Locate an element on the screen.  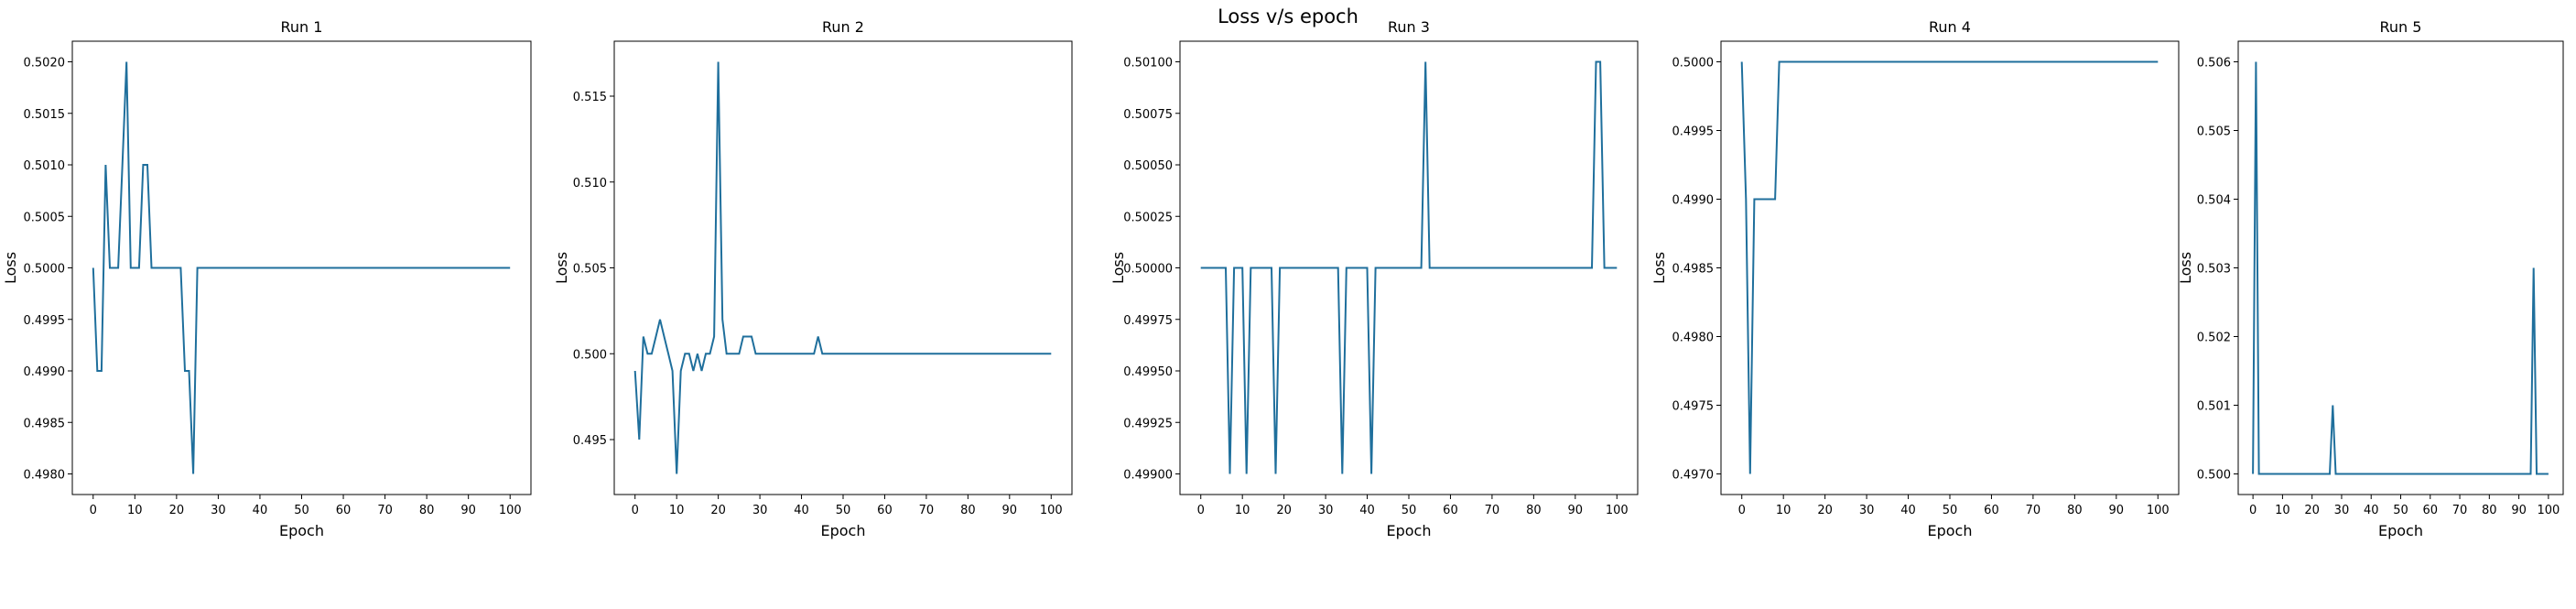
y-tick-label: 0.506 is located at coordinates (2214, 64).